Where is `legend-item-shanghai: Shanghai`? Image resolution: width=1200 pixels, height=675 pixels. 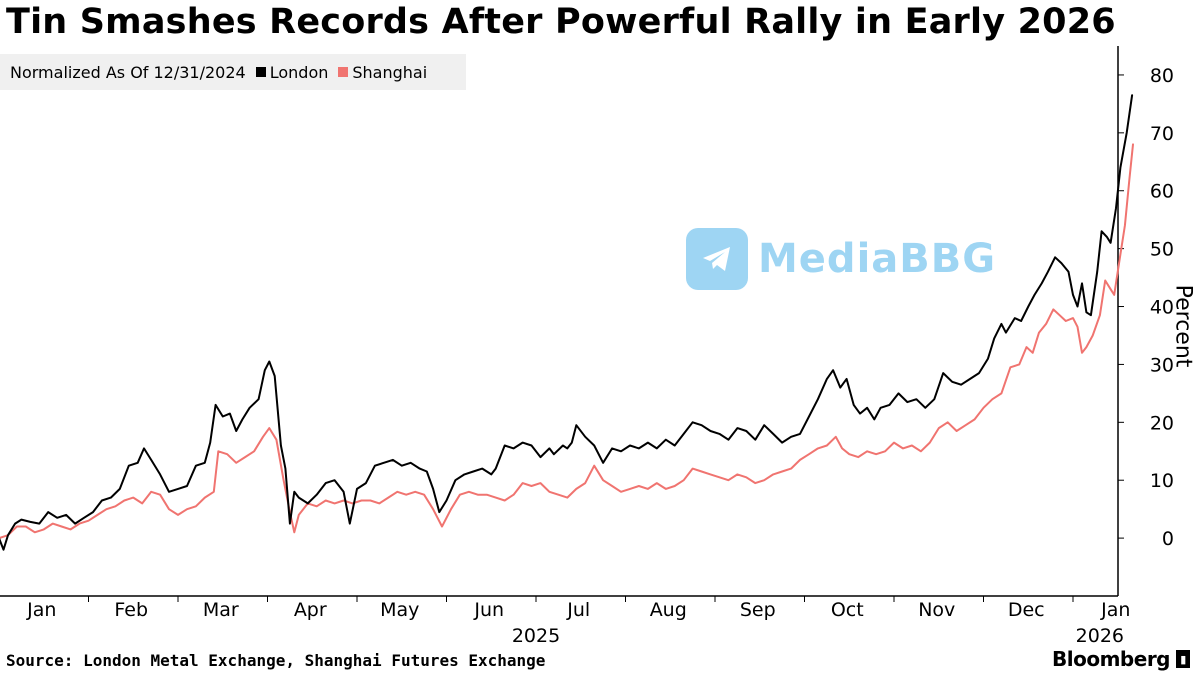
legend-item-shanghai: Shanghai is located at coordinates (382, 72).